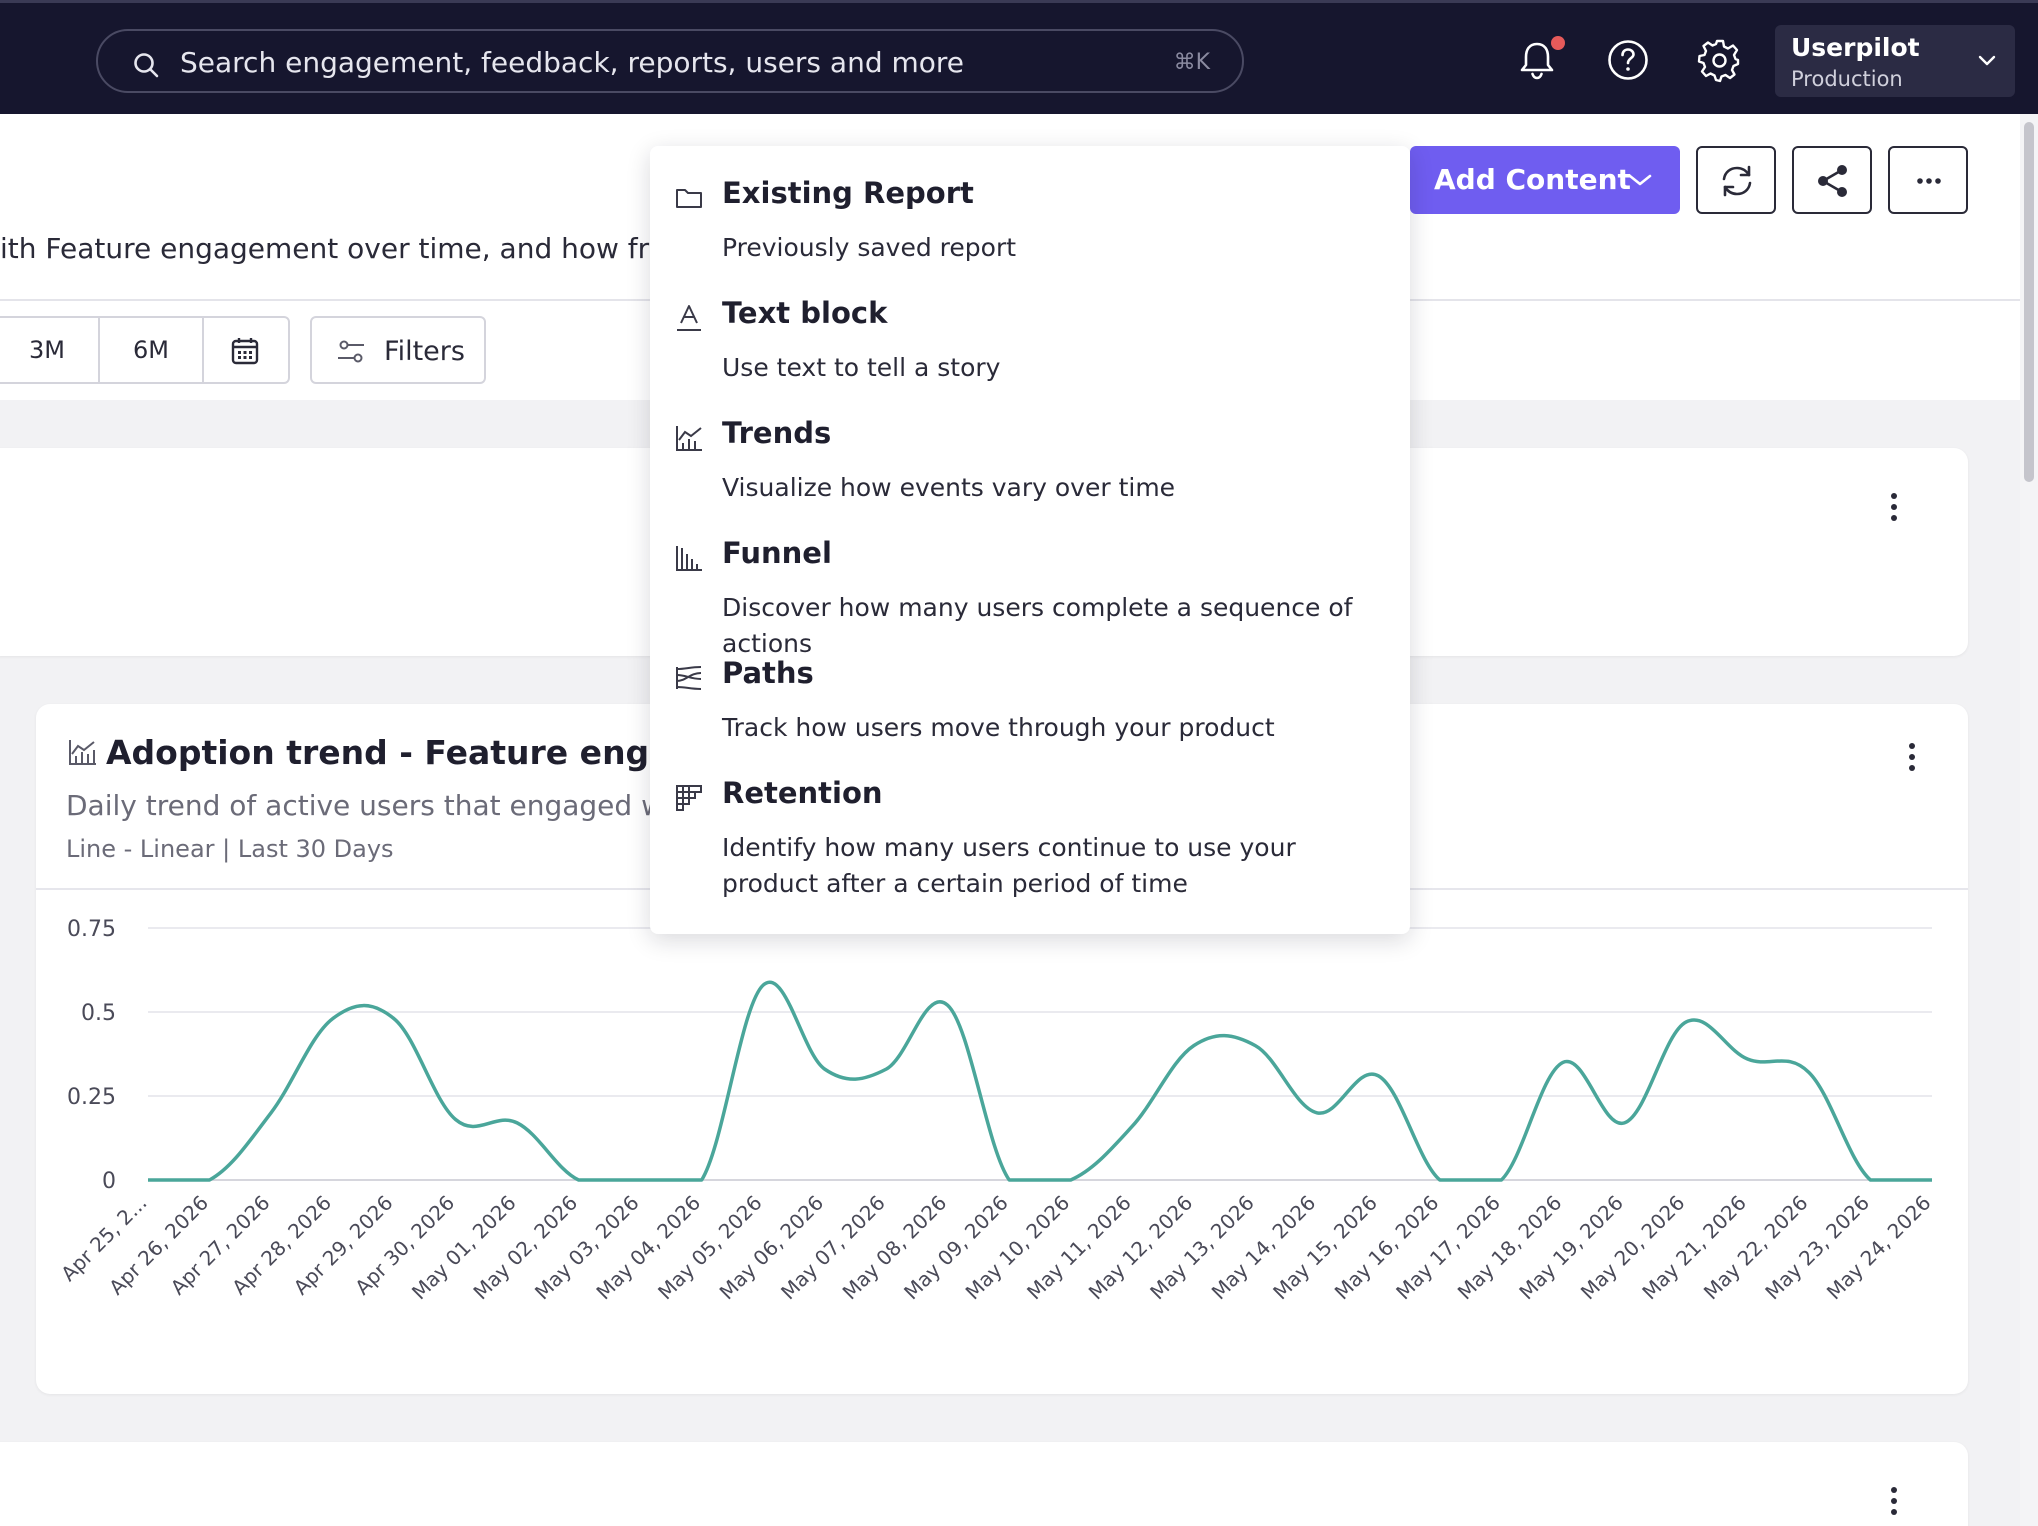 The width and height of the screenshot is (2038, 1526). What do you see at coordinates (351, 351) in the screenshot?
I see `filters-icon` at bounding box center [351, 351].